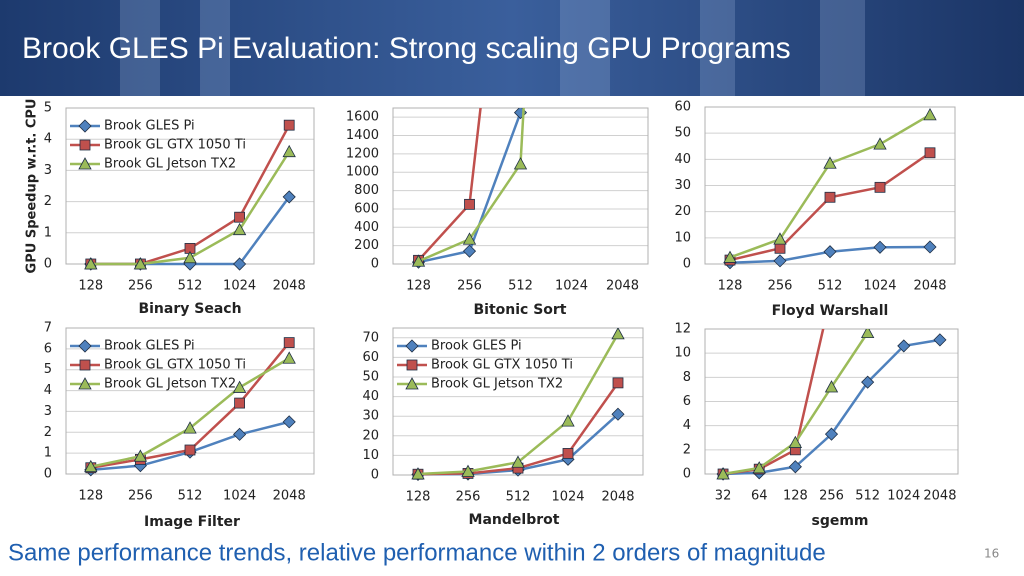 This screenshot has height=576, width=1024. I want to click on y-tick-label: 30, so click(370, 416).